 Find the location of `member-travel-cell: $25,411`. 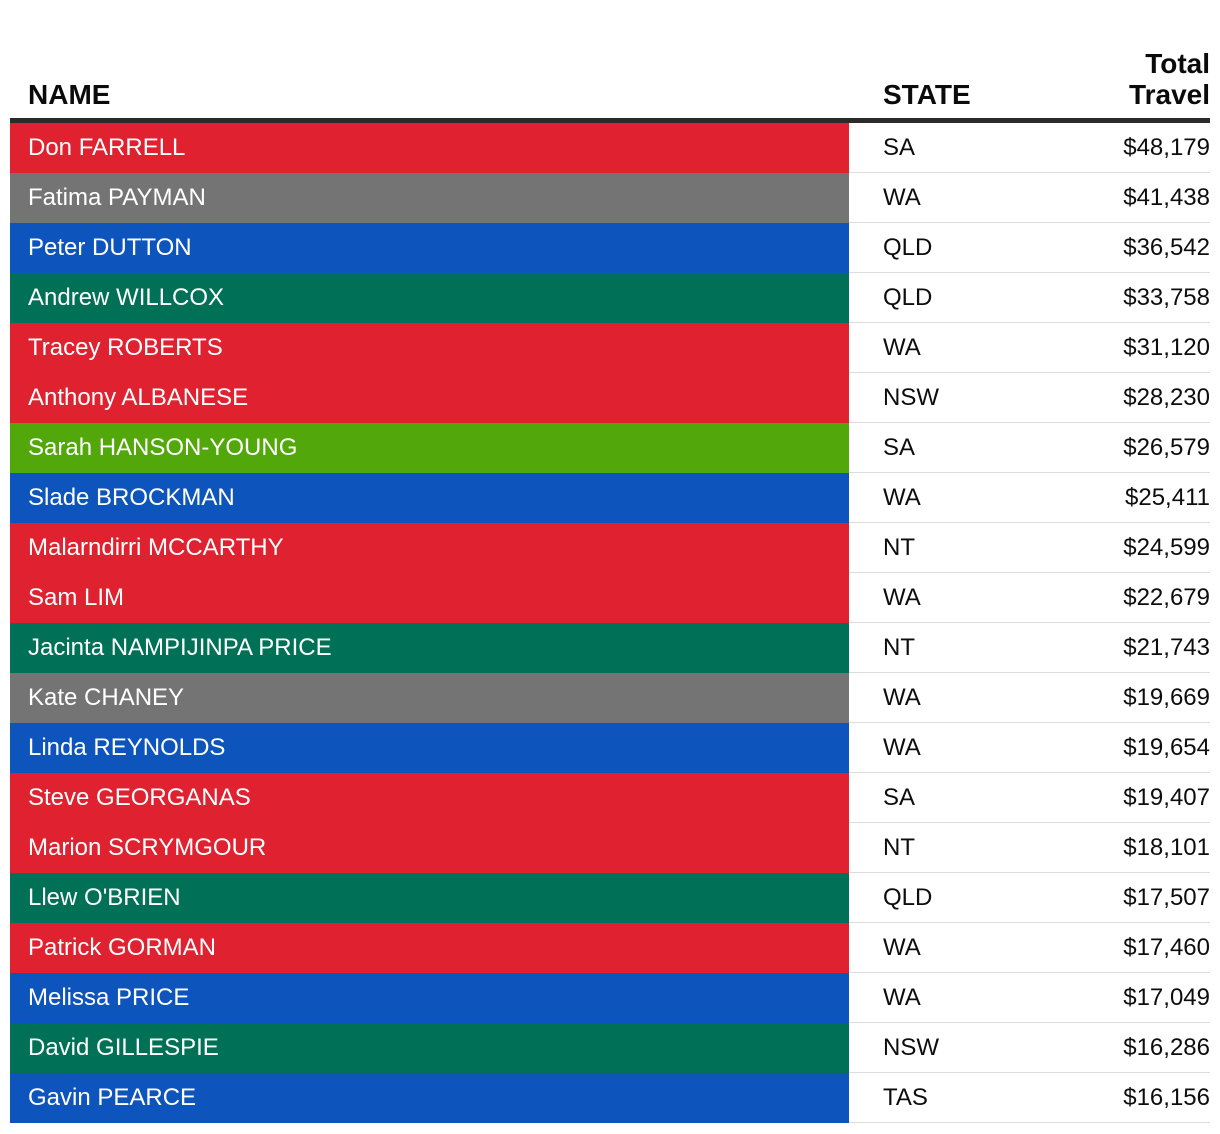

member-travel-cell: $25,411 is located at coordinates (1167, 497).